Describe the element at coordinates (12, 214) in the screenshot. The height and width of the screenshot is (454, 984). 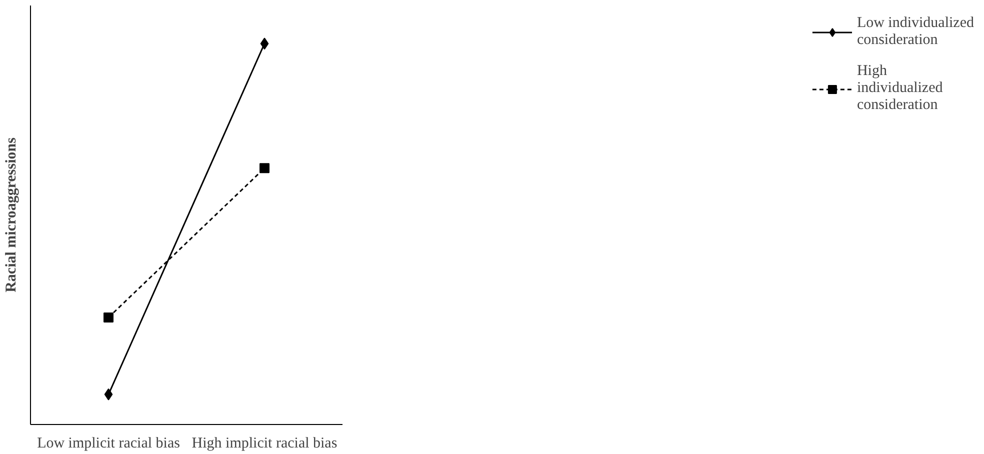
I see `y-axis-title: Racial microaggressions` at that location.